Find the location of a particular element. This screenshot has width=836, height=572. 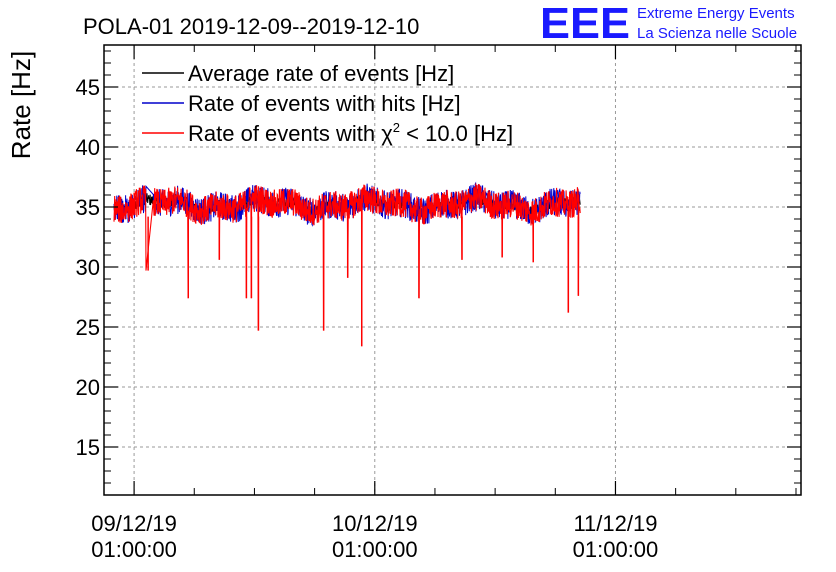

logo-line-2: La Scienza nelle Scuole is located at coordinates (717, 33).